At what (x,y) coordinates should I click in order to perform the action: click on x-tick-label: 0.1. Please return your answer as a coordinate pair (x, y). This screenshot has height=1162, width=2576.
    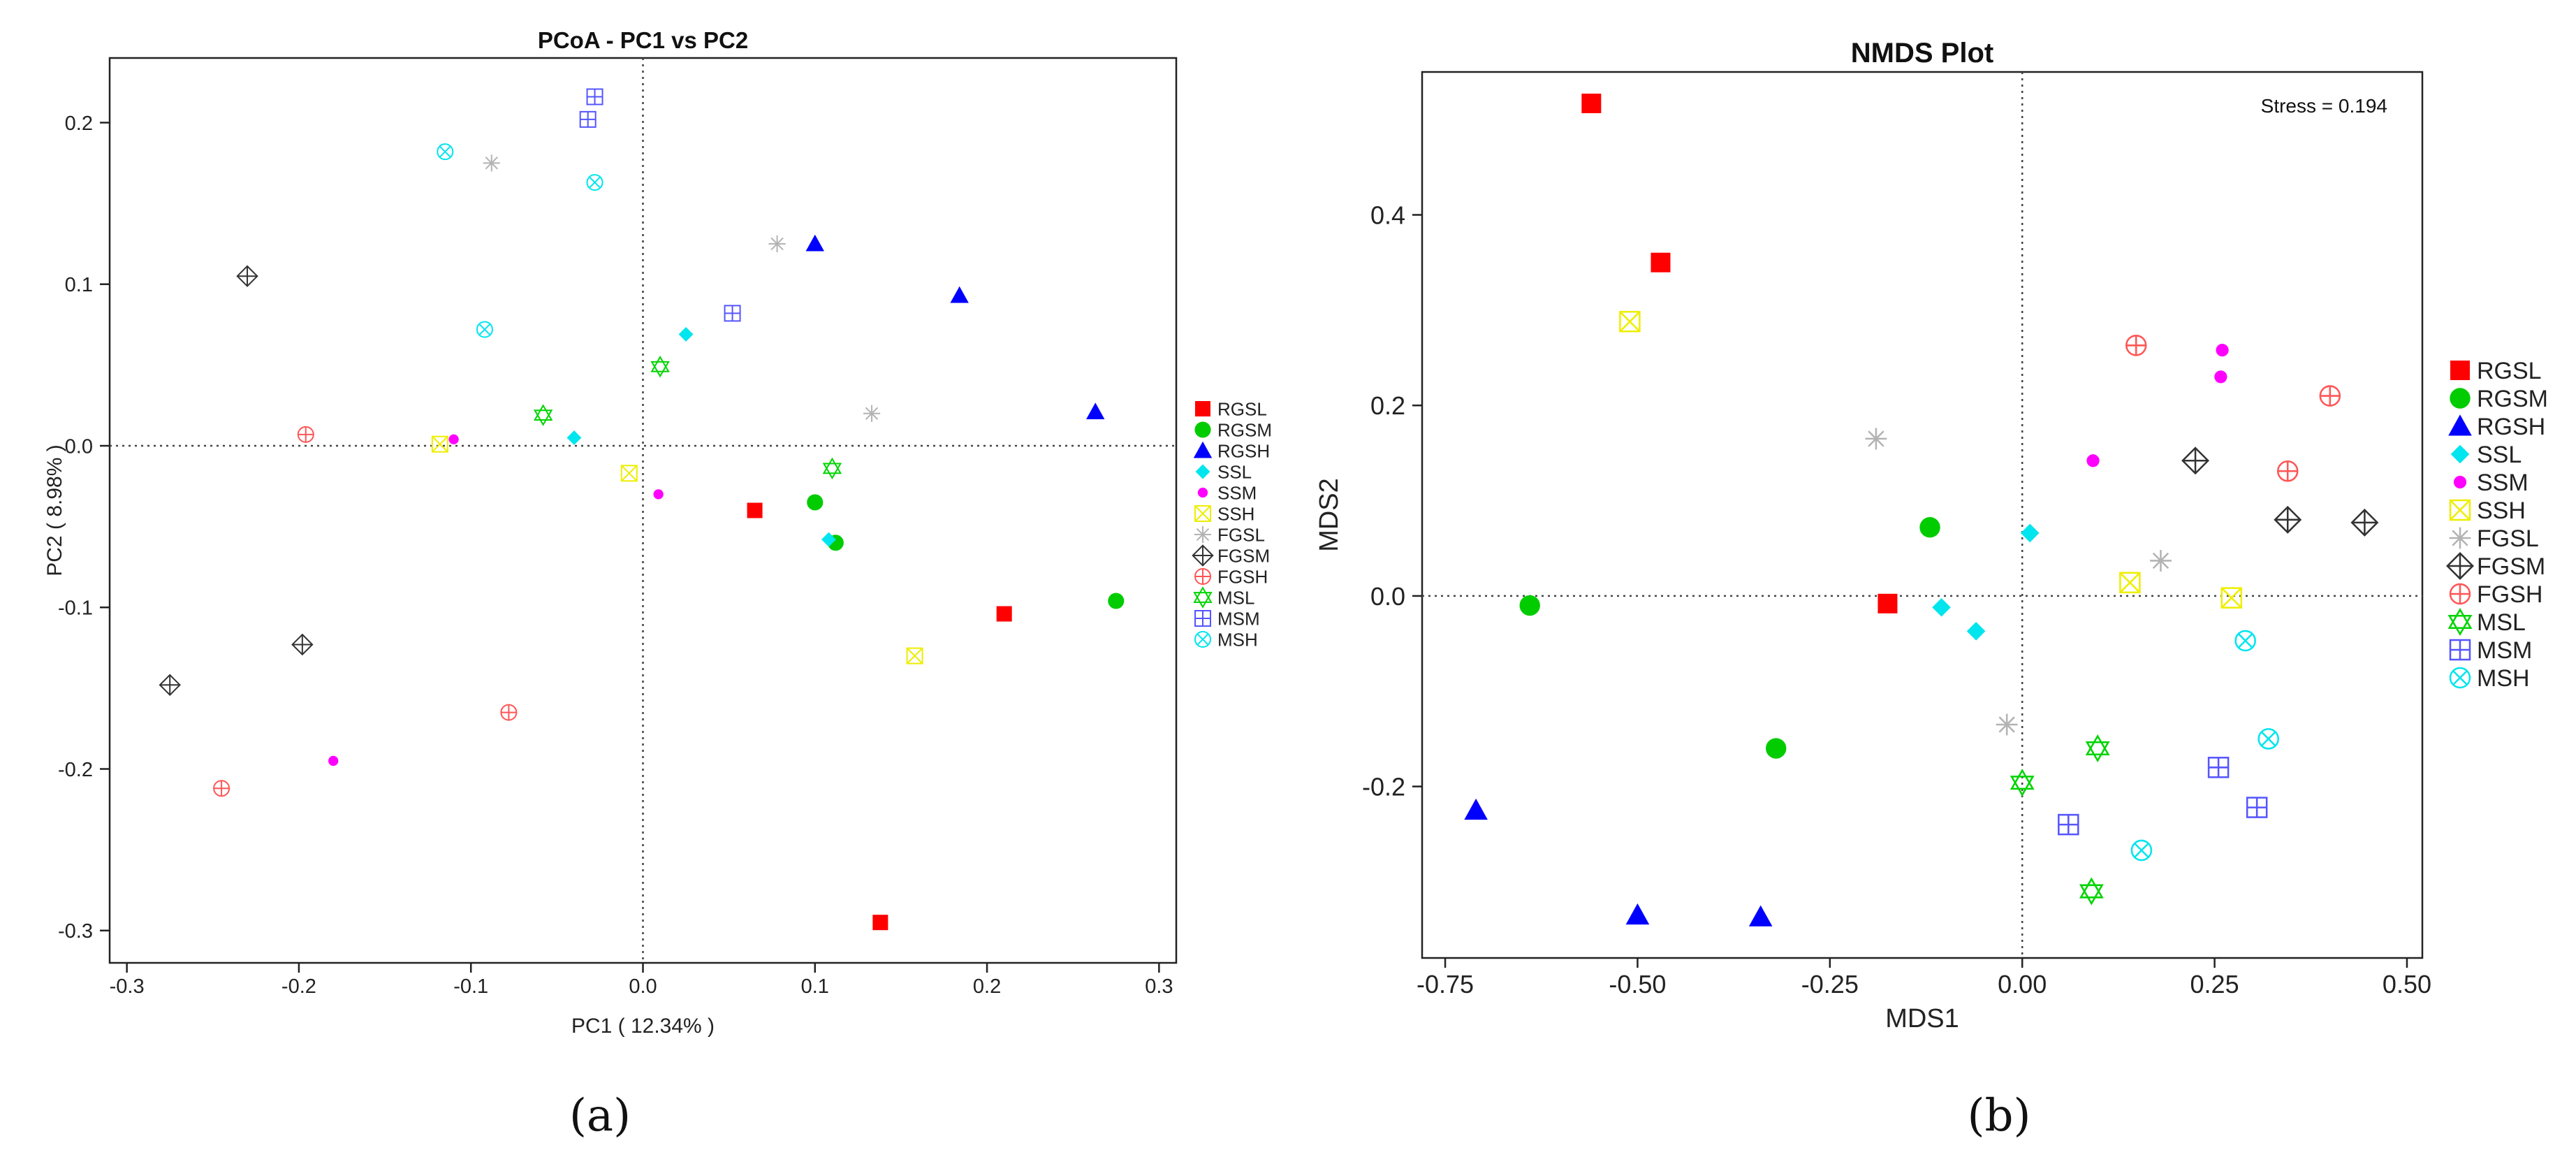
    Looking at the image, I should click on (815, 986).